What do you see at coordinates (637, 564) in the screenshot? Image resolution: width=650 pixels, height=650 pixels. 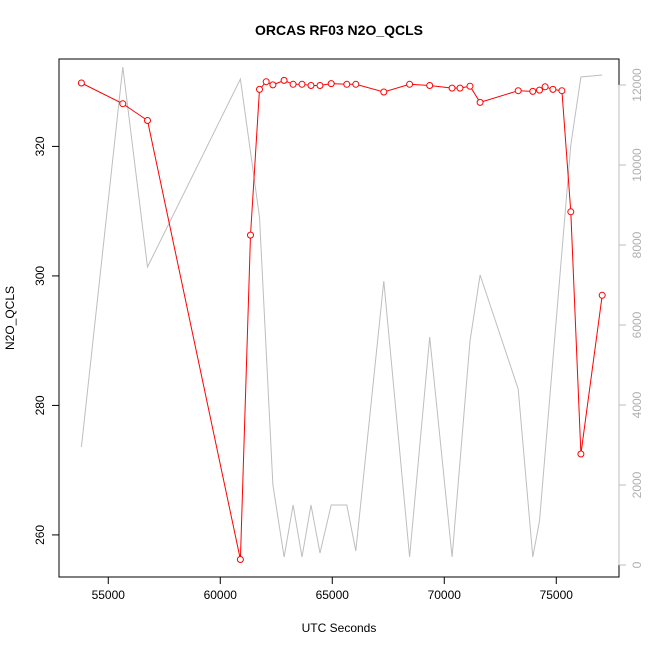 I see `y2-tick-label: 0` at bounding box center [637, 564].